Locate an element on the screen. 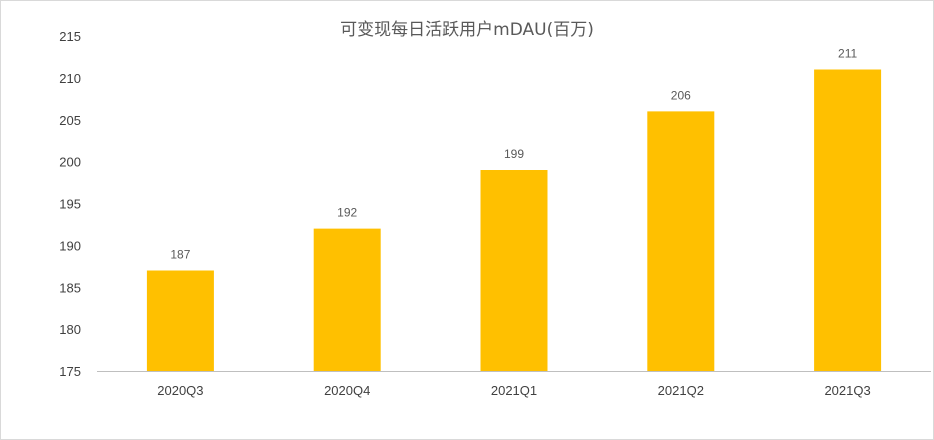  x-category-label: 2020Q3 is located at coordinates (180, 390).